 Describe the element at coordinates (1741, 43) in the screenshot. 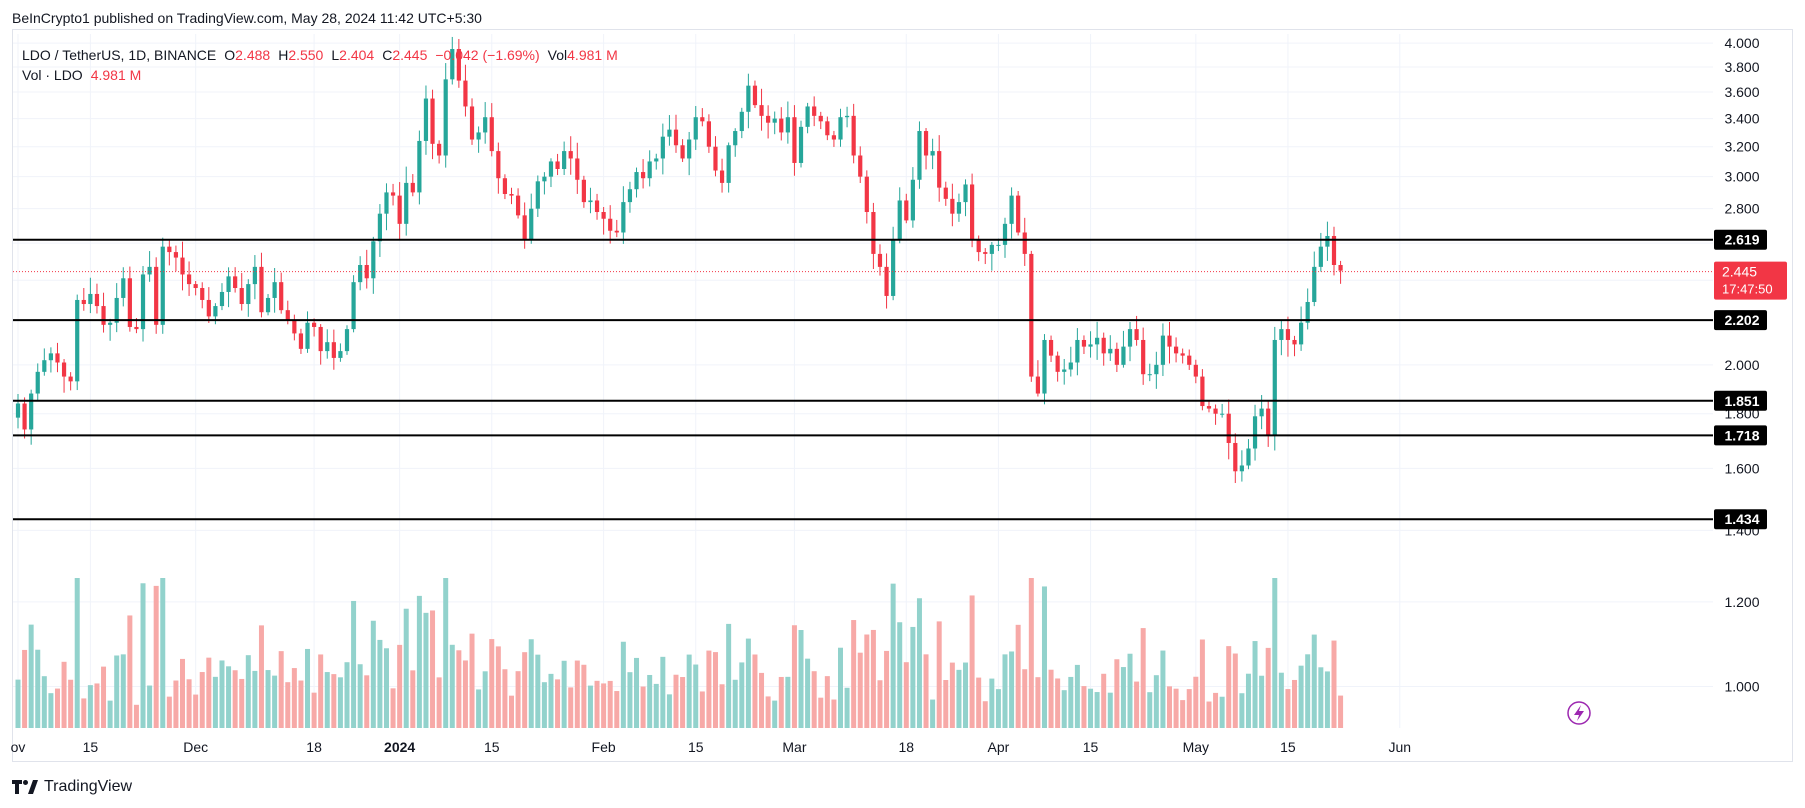

I see `y-tick-label: 4.000` at that location.